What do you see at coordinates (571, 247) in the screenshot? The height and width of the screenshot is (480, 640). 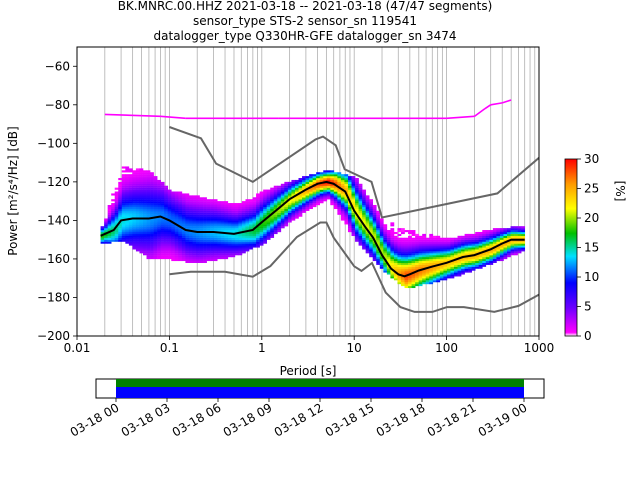 I see `colorbar-gradient` at bounding box center [571, 247].